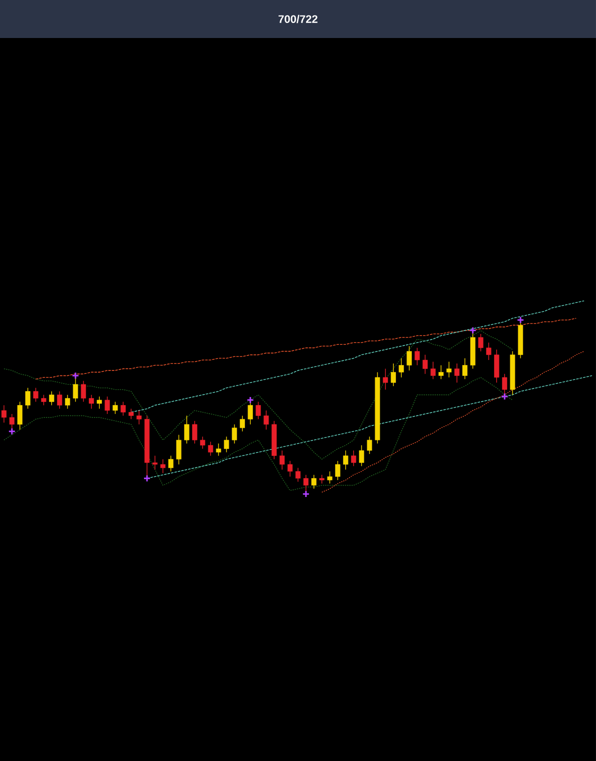  Describe the element at coordinates (298, 19) in the screenshot. I see `chart-title: 700/722` at that location.